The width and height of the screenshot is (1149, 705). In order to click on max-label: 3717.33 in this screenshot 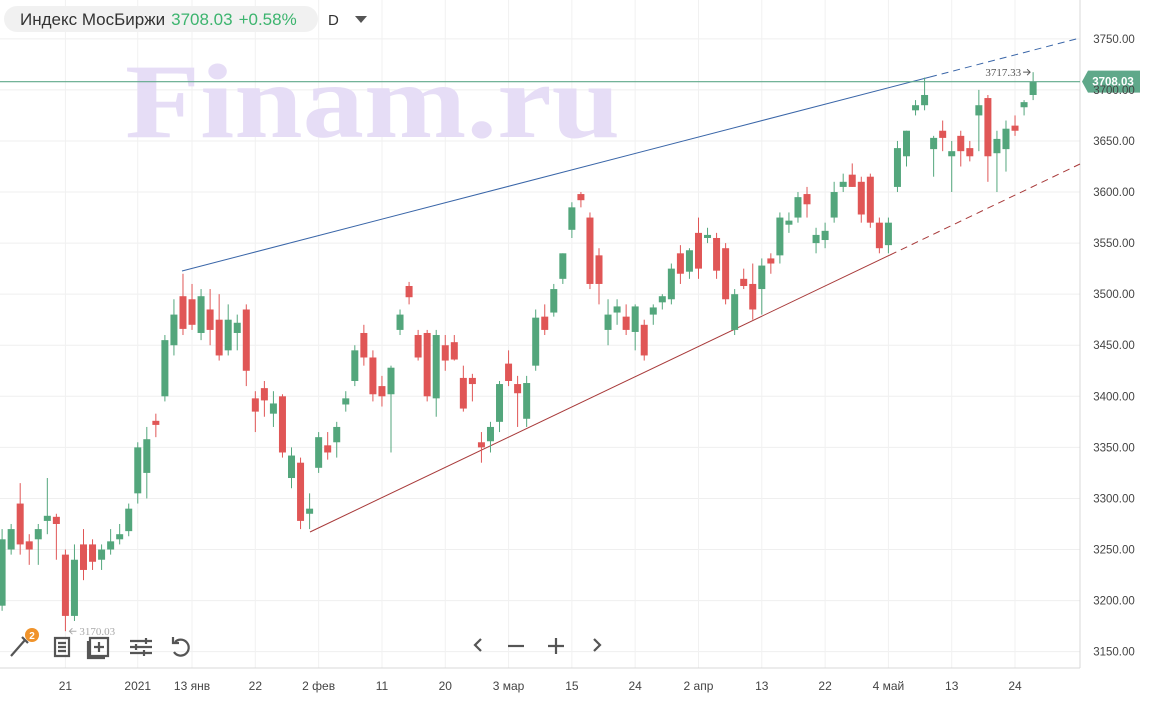, I will do `click(1003, 73)`.